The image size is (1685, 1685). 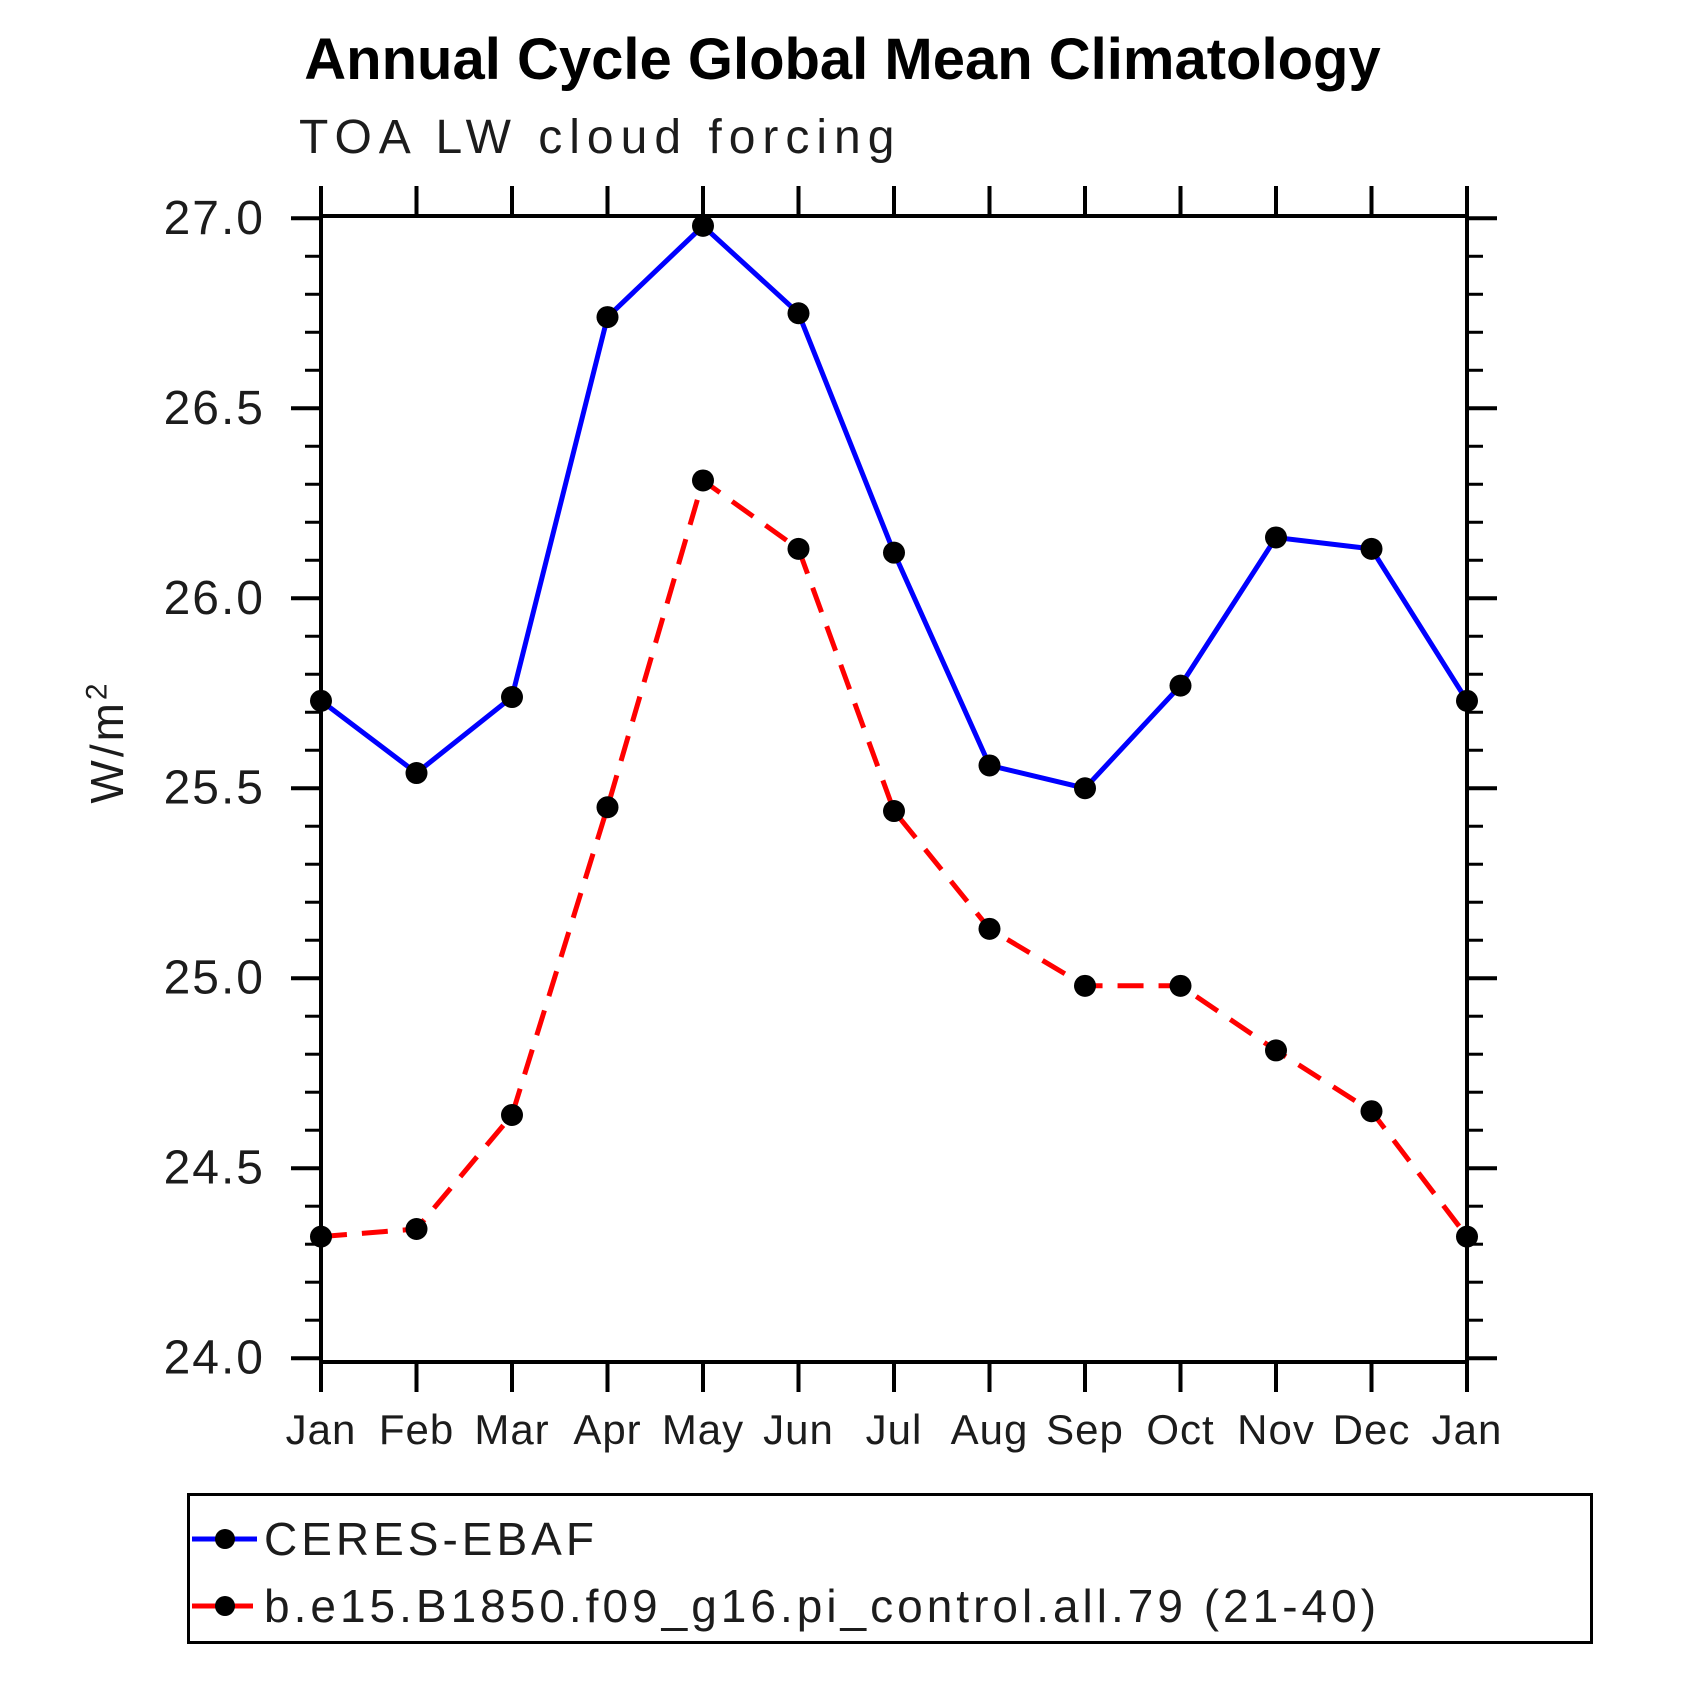 What do you see at coordinates (214, 408) in the screenshot?
I see `y-tick-label: 26.5` at bounding box center [214, 408].